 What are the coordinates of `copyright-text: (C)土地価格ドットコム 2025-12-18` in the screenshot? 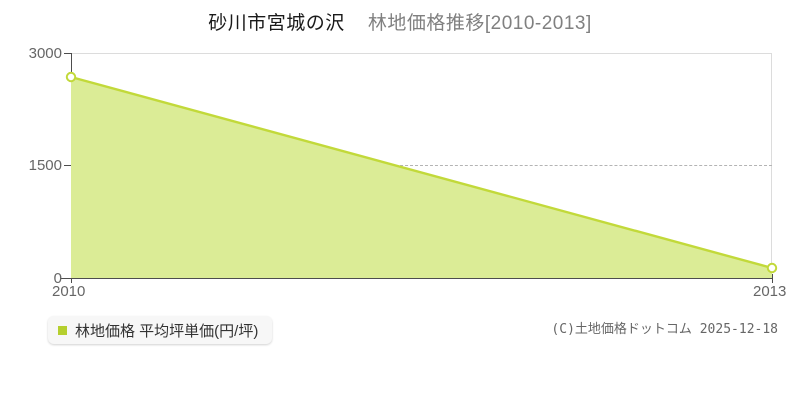 It's located at (664, 329).